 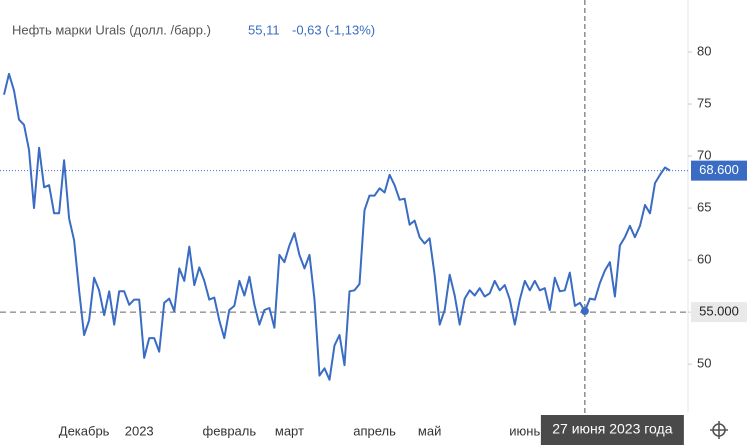 What do you see at coordinates (524, 430) in the screenshot?
I see `x-tick-label: июнь` at bounding box center [524, 430].